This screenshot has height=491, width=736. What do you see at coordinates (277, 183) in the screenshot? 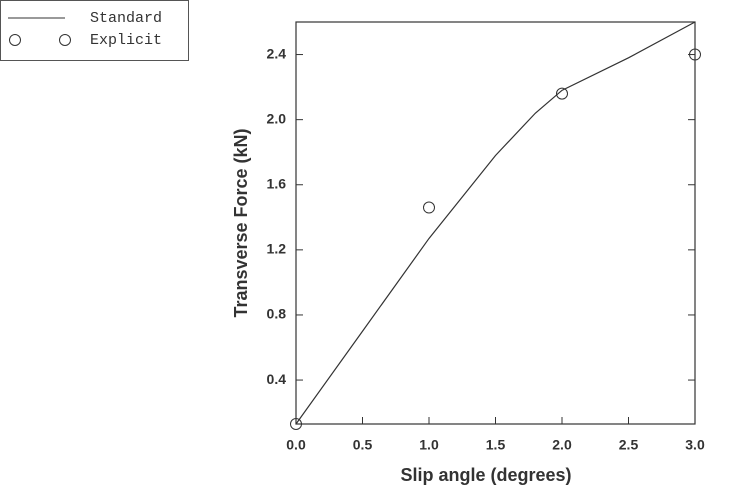
I see `y-tick-label: 1.6` at bounding box center [277, 183].